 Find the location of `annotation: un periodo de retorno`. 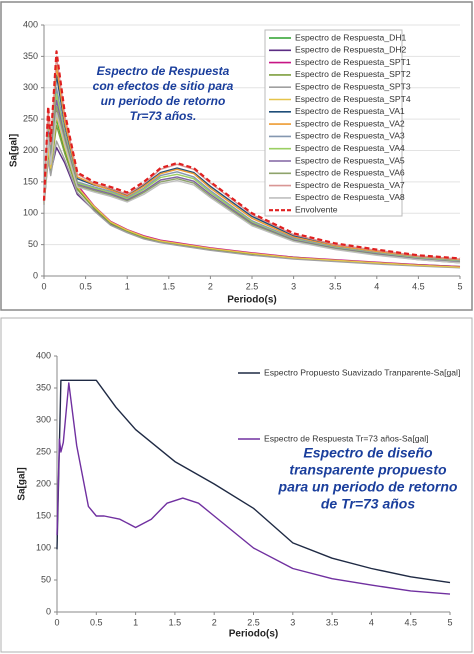

annotation: un periodo de retorno is located at coordinates (163, 101).